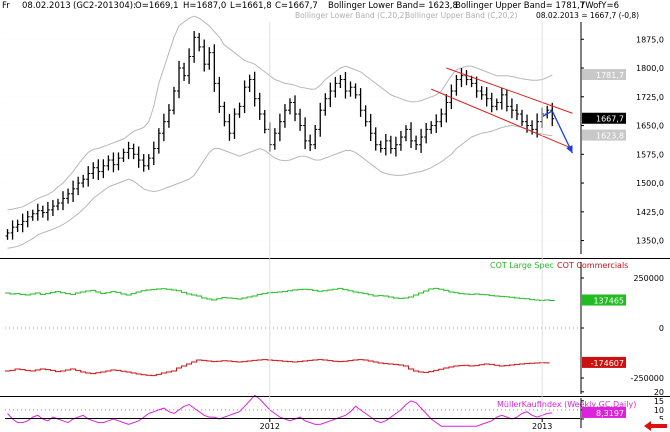  I want to click on scroll-left-button, so click(655, 426).